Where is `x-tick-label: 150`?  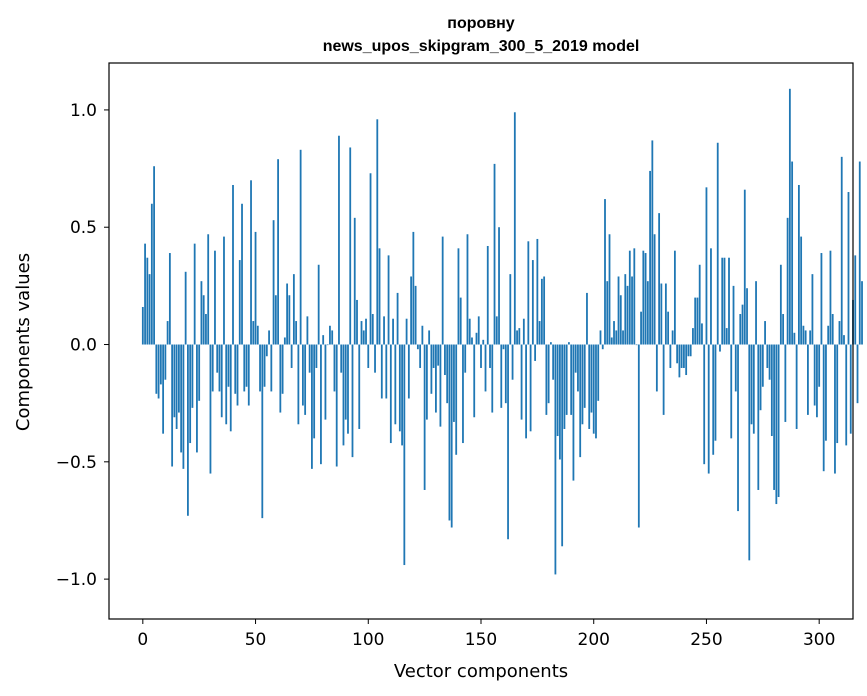 x-tick-label: 150 is located at coordinates (481, 640).